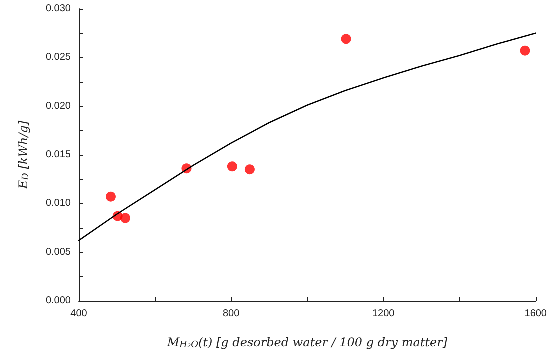  I want to click on y-tick-label: 0.000, so click(59, 301).